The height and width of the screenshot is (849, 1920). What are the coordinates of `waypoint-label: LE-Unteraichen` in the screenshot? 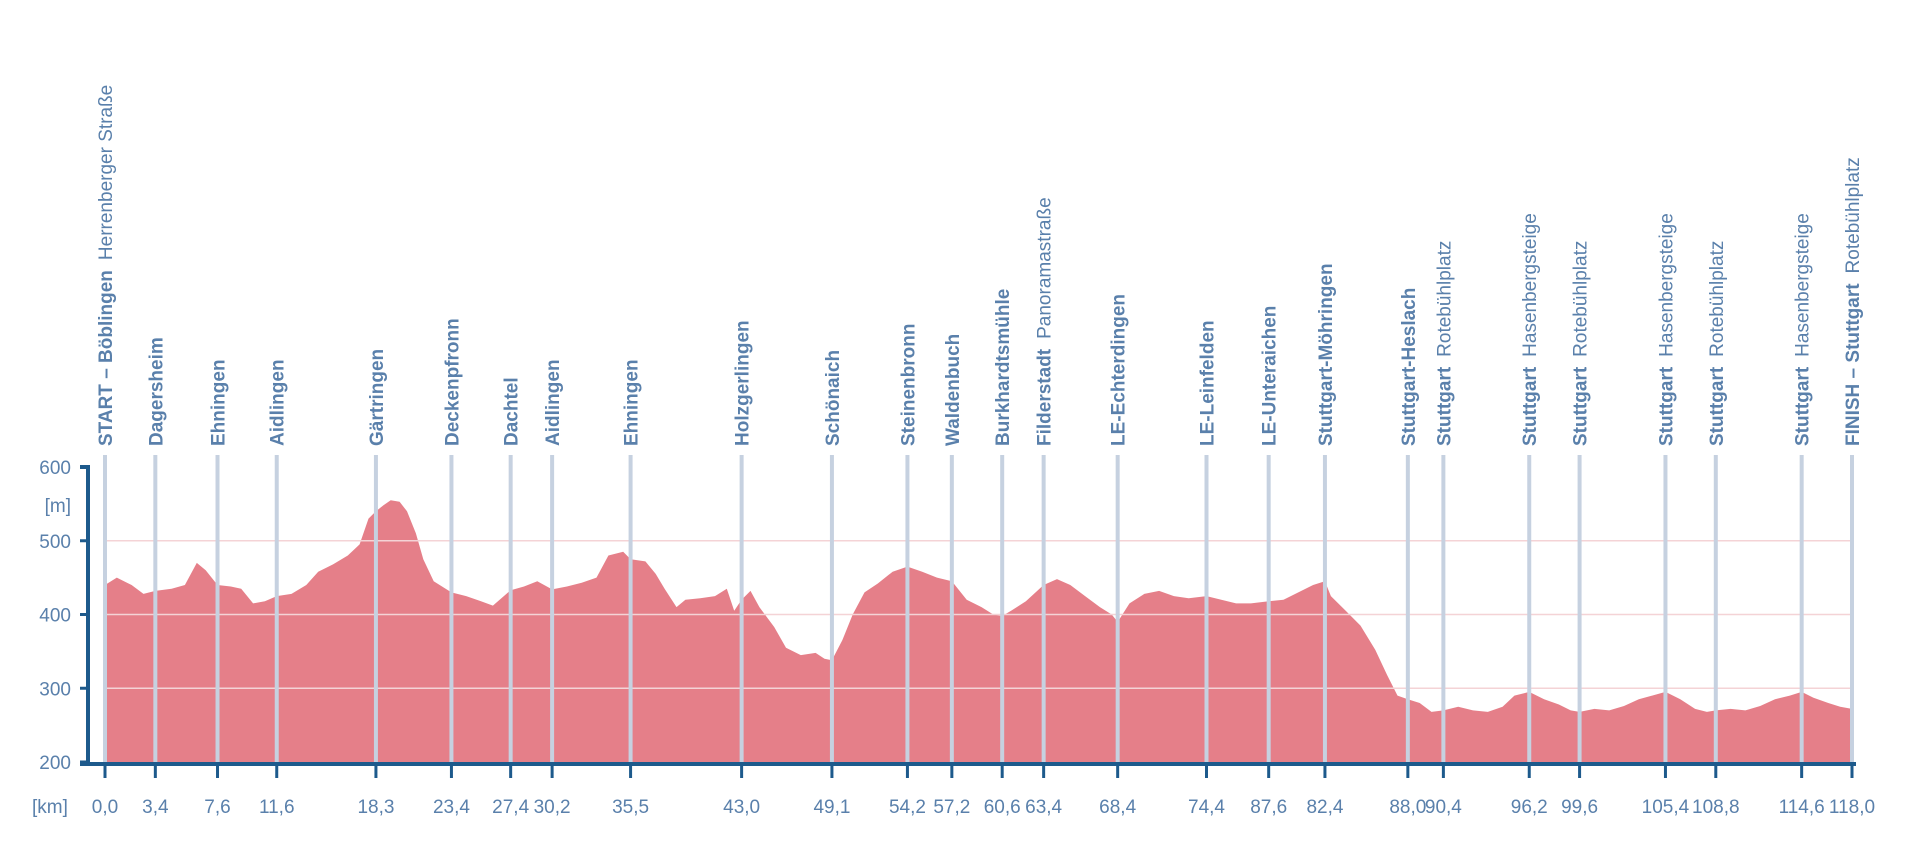 It's located at (1270, 376).